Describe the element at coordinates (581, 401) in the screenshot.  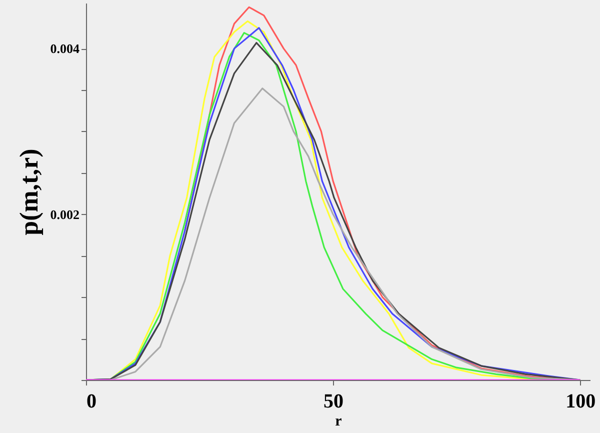
I see `x-tick-label: 100` at that location.